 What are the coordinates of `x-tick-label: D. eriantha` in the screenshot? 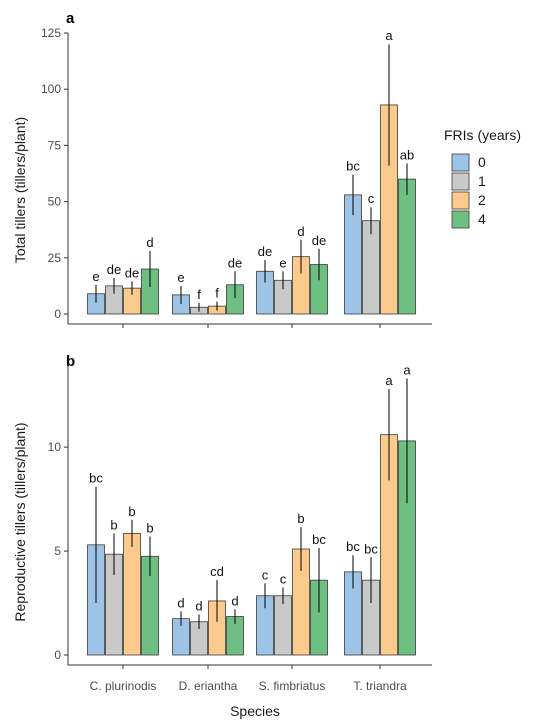 It's located at (208, 686).